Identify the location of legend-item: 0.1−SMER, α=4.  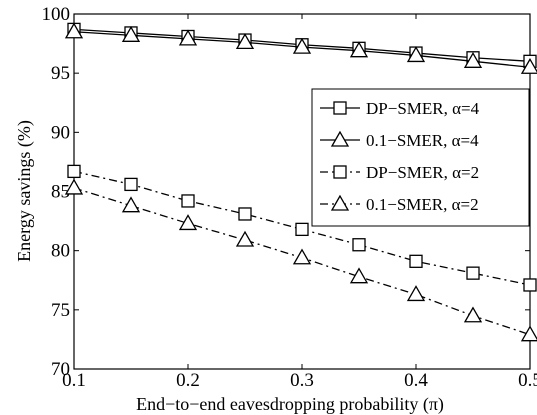
(399, 140).